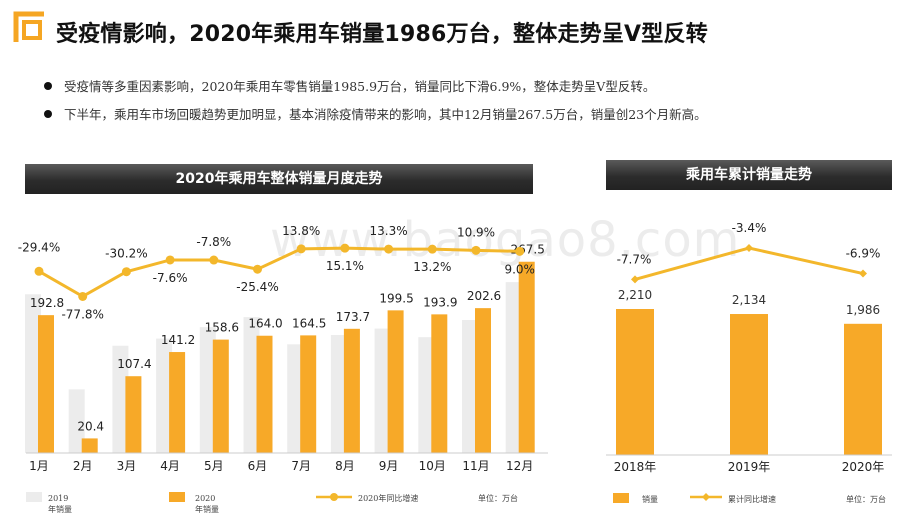 This screenshot has height=518, width=920. What do you see at coordinates (382, 34) in the screenshot?
I see `page-title: 受疫情影响，2020年乘用车销量1986万台，整体走势呈V型反转` at bounding box center [382, 34].